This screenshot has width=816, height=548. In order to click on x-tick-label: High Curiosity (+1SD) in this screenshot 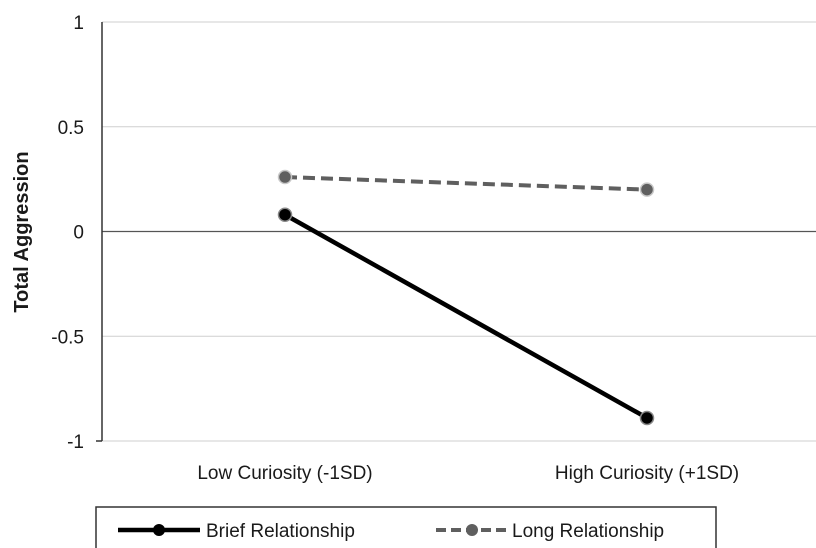, I will do `click(647, 473)`.